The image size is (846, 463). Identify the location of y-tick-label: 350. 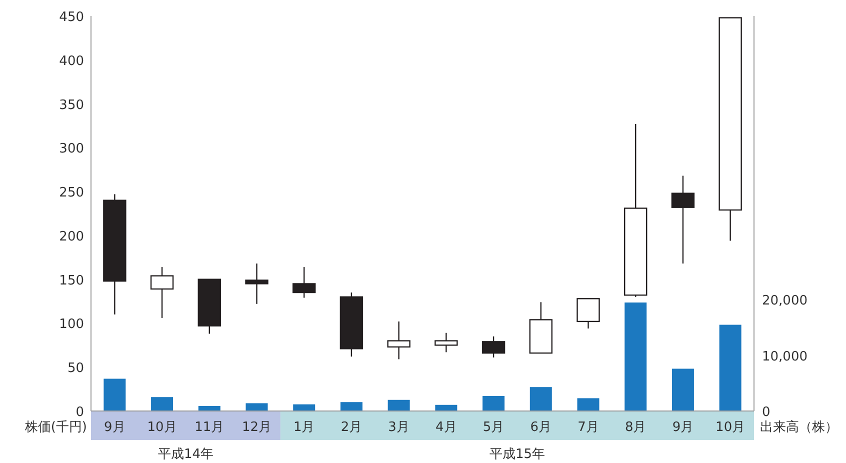
(71, 105).